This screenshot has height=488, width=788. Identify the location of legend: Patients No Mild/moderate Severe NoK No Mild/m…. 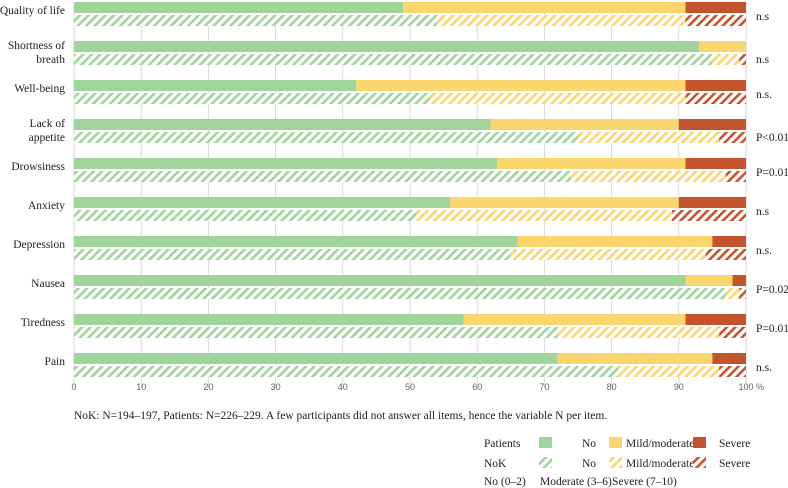
(617, 462).